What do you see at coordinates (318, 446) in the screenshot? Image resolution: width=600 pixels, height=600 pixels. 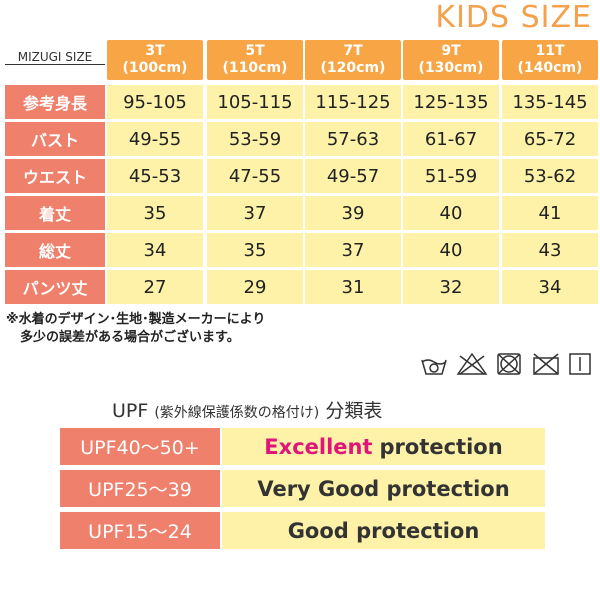 I see `upf-highlight: Excellent` at bounding box center [318, 446].